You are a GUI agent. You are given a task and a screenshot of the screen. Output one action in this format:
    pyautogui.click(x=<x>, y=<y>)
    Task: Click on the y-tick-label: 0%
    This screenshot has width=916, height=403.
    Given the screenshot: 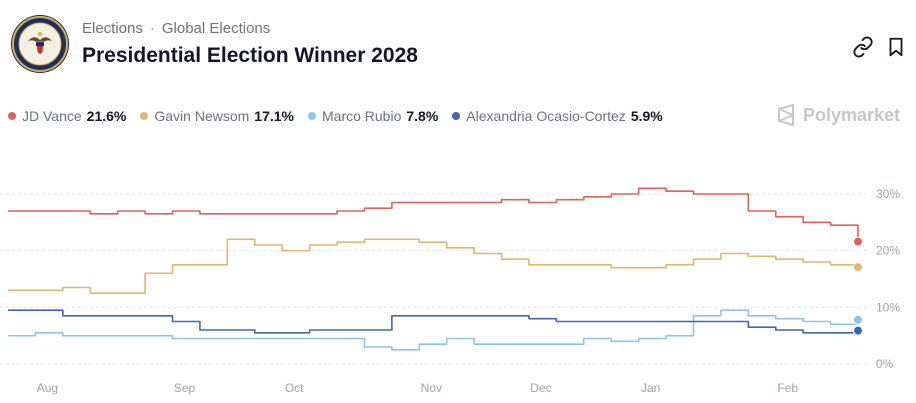 What is the action you would take?
    pyautogui.click(x=885, y=364)
    